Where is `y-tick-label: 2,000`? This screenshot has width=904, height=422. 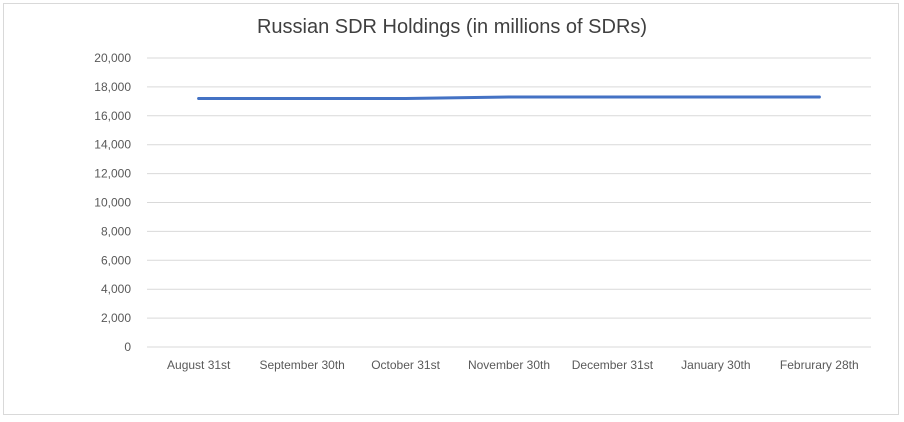 y-tick-label: 2,000 is located at coordinates (116, 318).